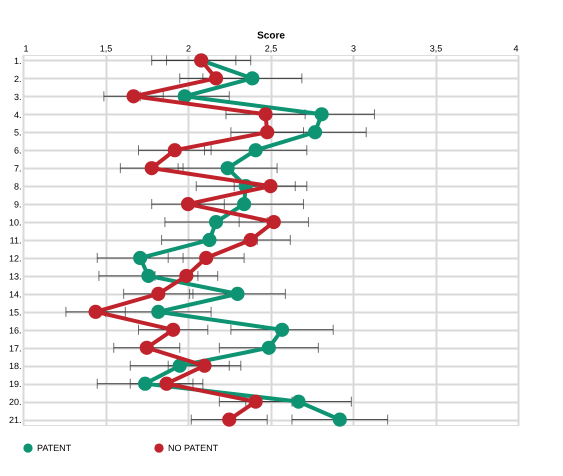 The image size is (563, 476). I want to click on y-tick-label: 2., so click(18, 79).